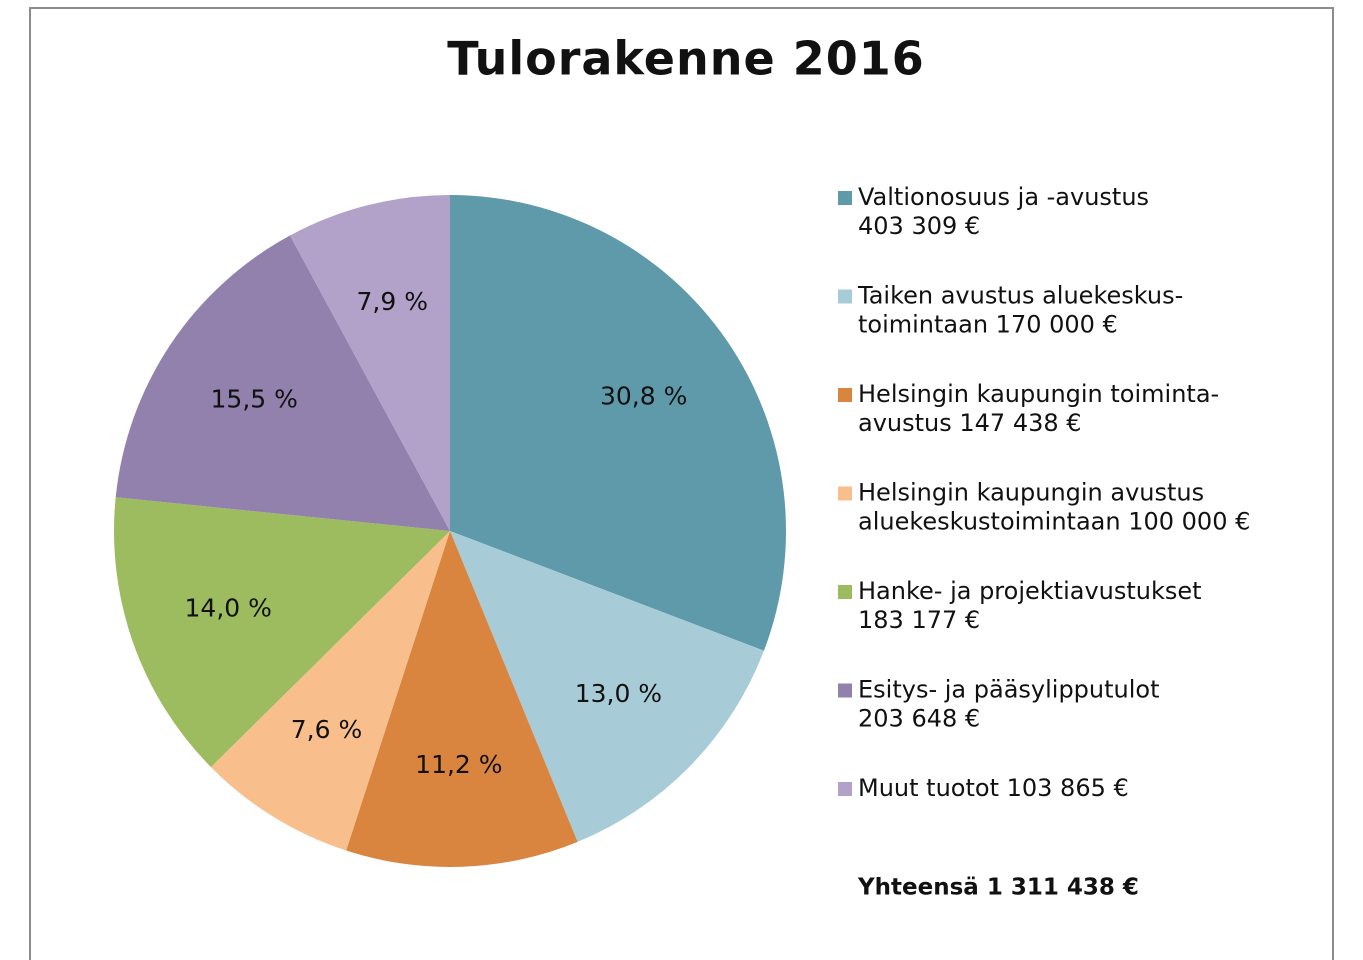 The height and width of the screenshot is (960, 1363). Describe the element at coordinates (1020, 296) in the screenshot. I see `legend-label: Taiken avustus aluekeskus-` at that location.